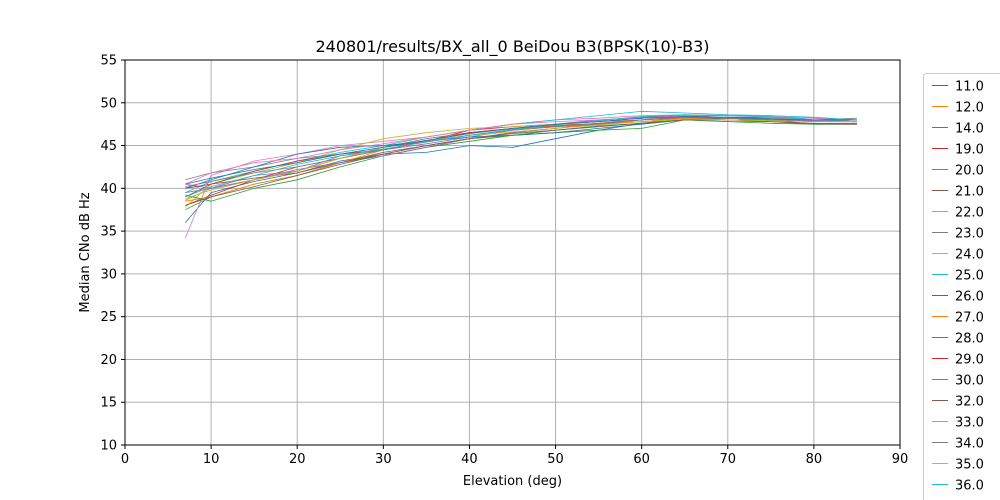  I want to click on legend-label: 22.0, so click(969, 213).